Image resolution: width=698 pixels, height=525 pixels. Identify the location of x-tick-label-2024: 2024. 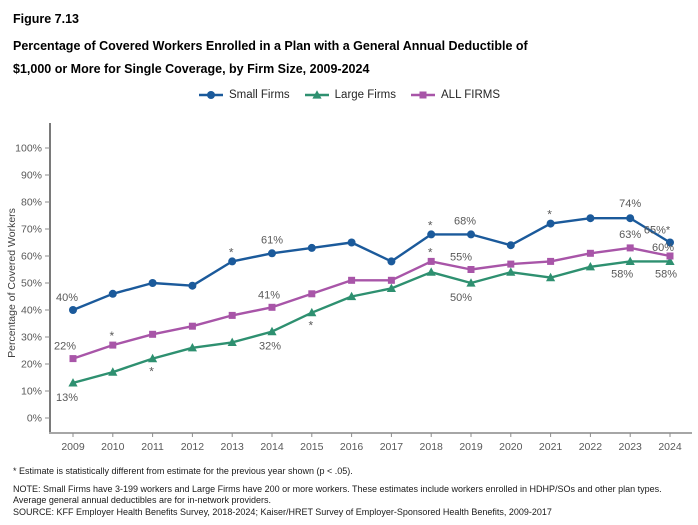
(670, 447).